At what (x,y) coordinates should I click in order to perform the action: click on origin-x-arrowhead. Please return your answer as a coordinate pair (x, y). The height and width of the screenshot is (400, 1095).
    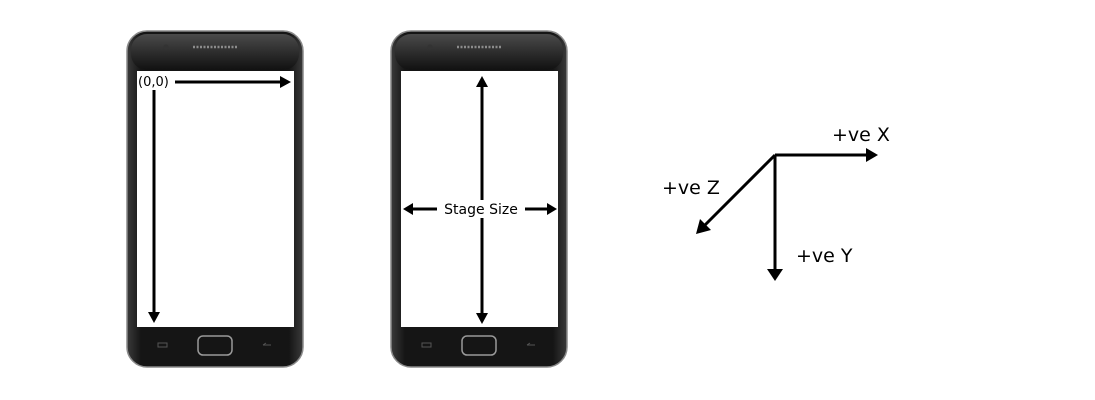
    Looking at the image, I should click on (285, 82).